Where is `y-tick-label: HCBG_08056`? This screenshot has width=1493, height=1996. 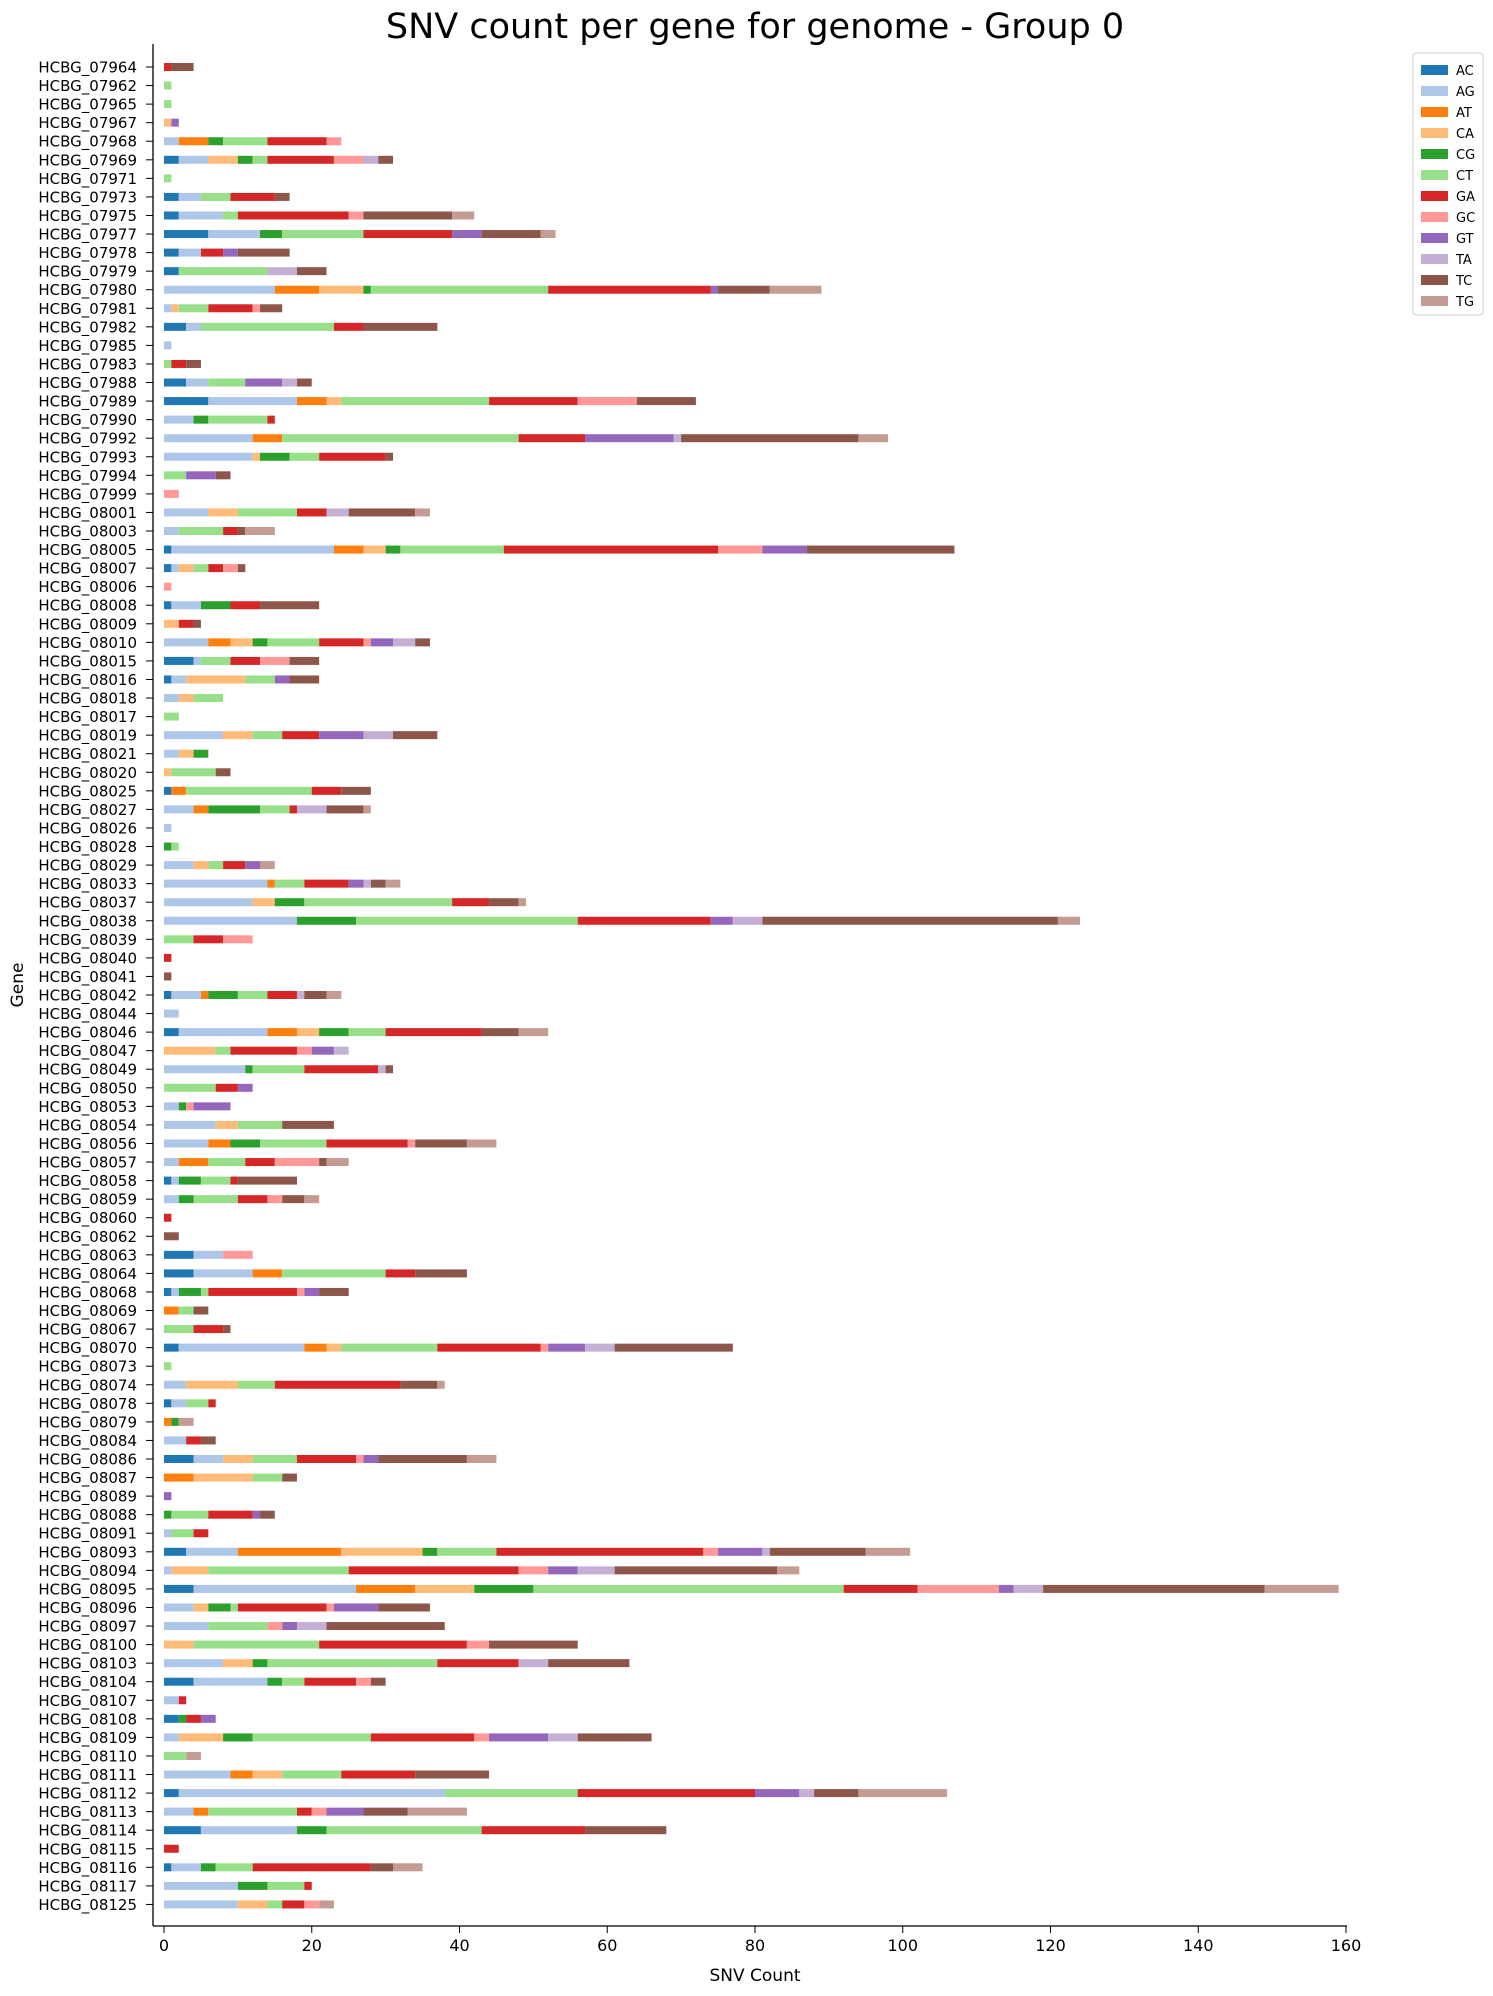 y-tick-label: HCBG_08056 is located at coordinates (87, 1144).